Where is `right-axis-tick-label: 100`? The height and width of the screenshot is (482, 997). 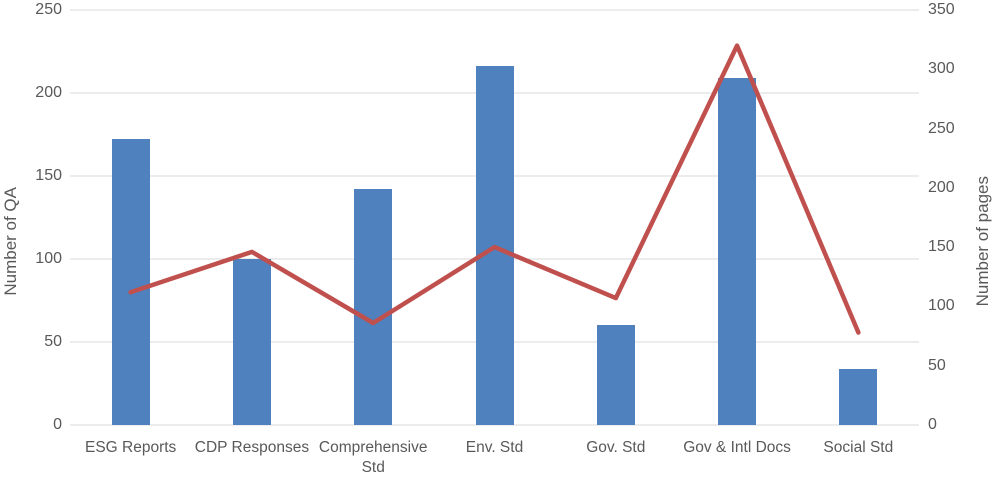
right-axis-tick-label: 100 is located at coordinates (941, 306).